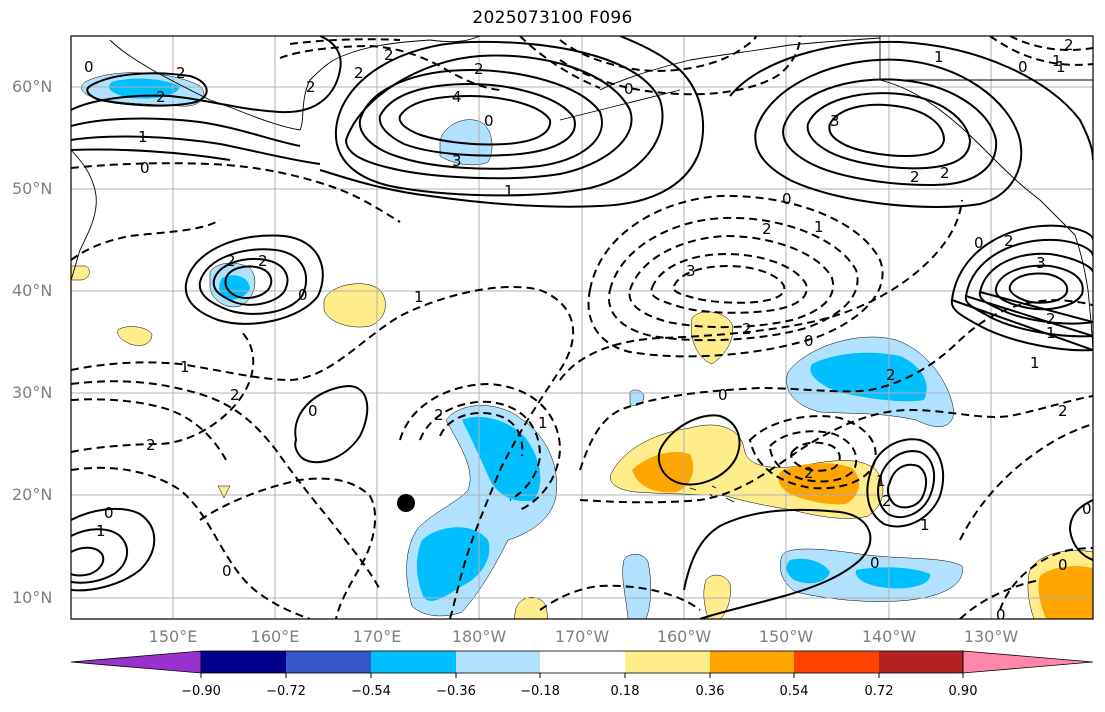 The width and height of the screenshot is (1105, 712). I want to click on hawaii-islands, so click(712, 494).